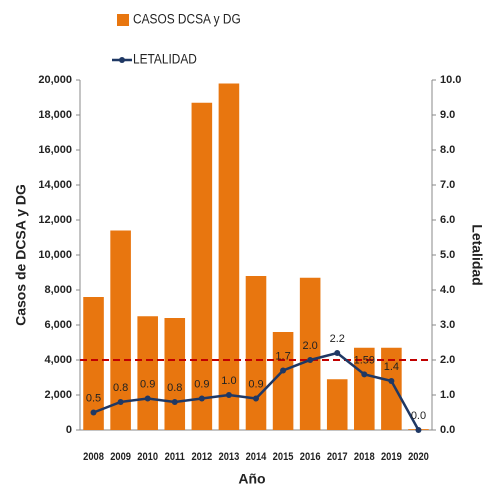 The image size is (489, 492). I want to click on data-label: 2.0, so click(310, 346).